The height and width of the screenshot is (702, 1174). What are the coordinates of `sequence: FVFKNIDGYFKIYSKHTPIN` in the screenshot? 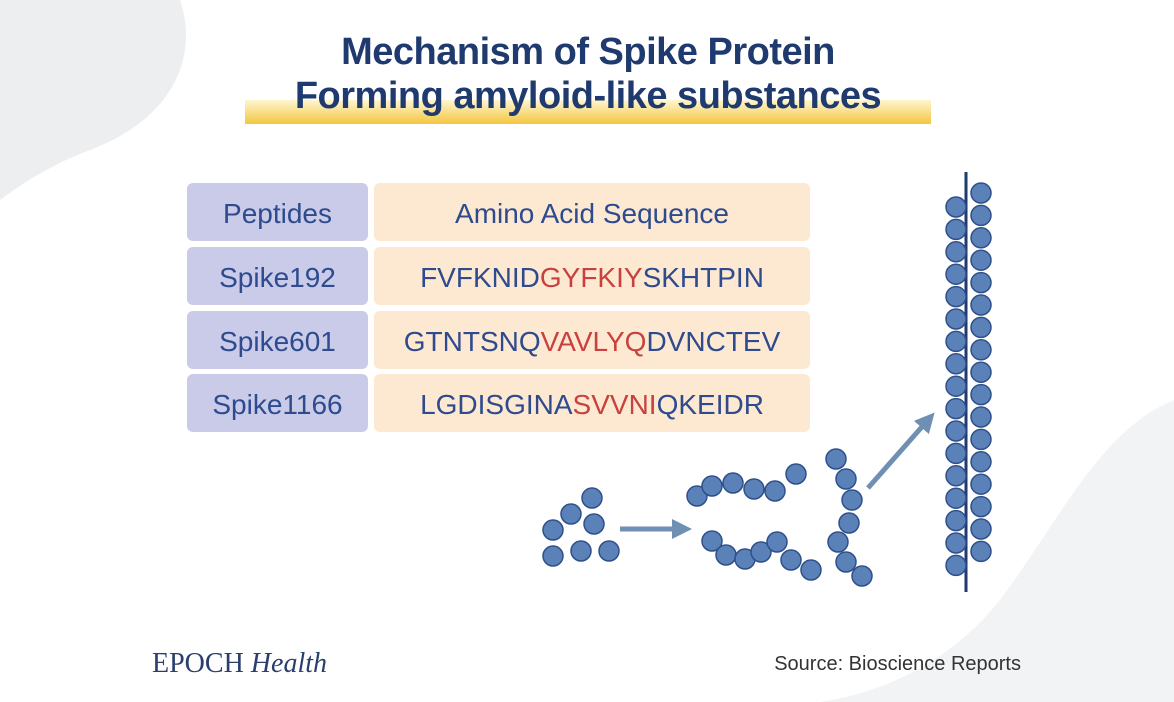 It's located at (592, 277).